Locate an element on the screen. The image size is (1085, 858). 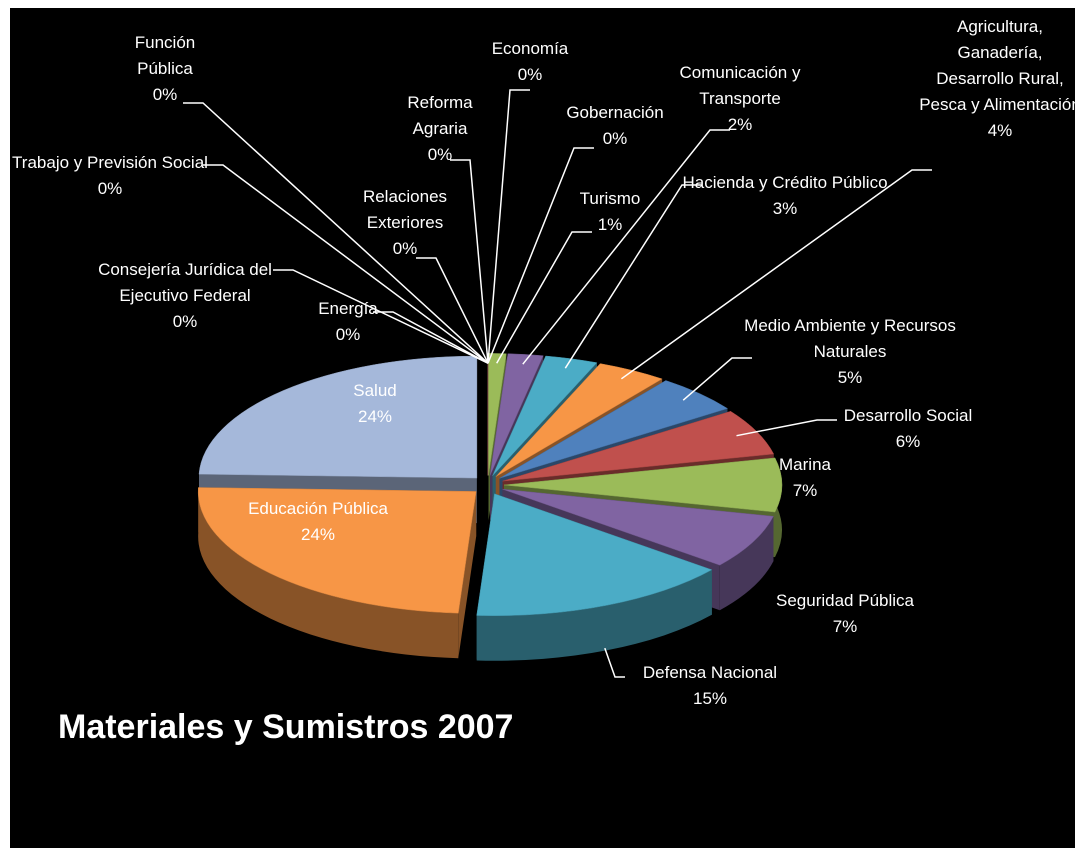
data-label: Energía 0% is located at coordinates (348, 322).